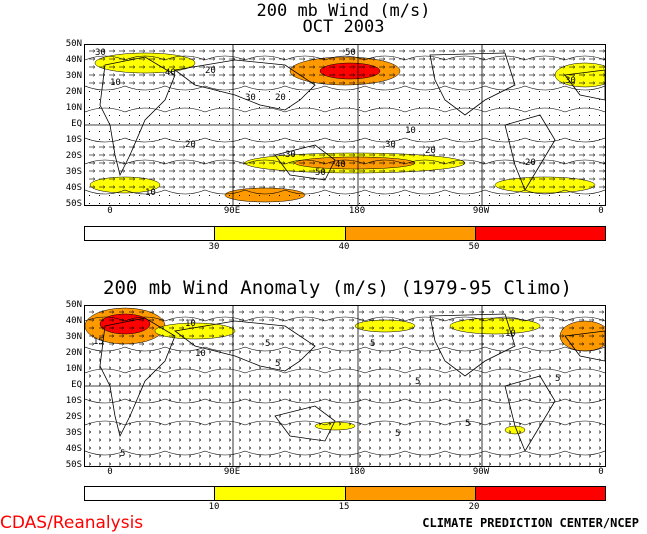  Describe the element at coordinates (110, 472) in the screenshot. I see `lon-label: 0` at that location.